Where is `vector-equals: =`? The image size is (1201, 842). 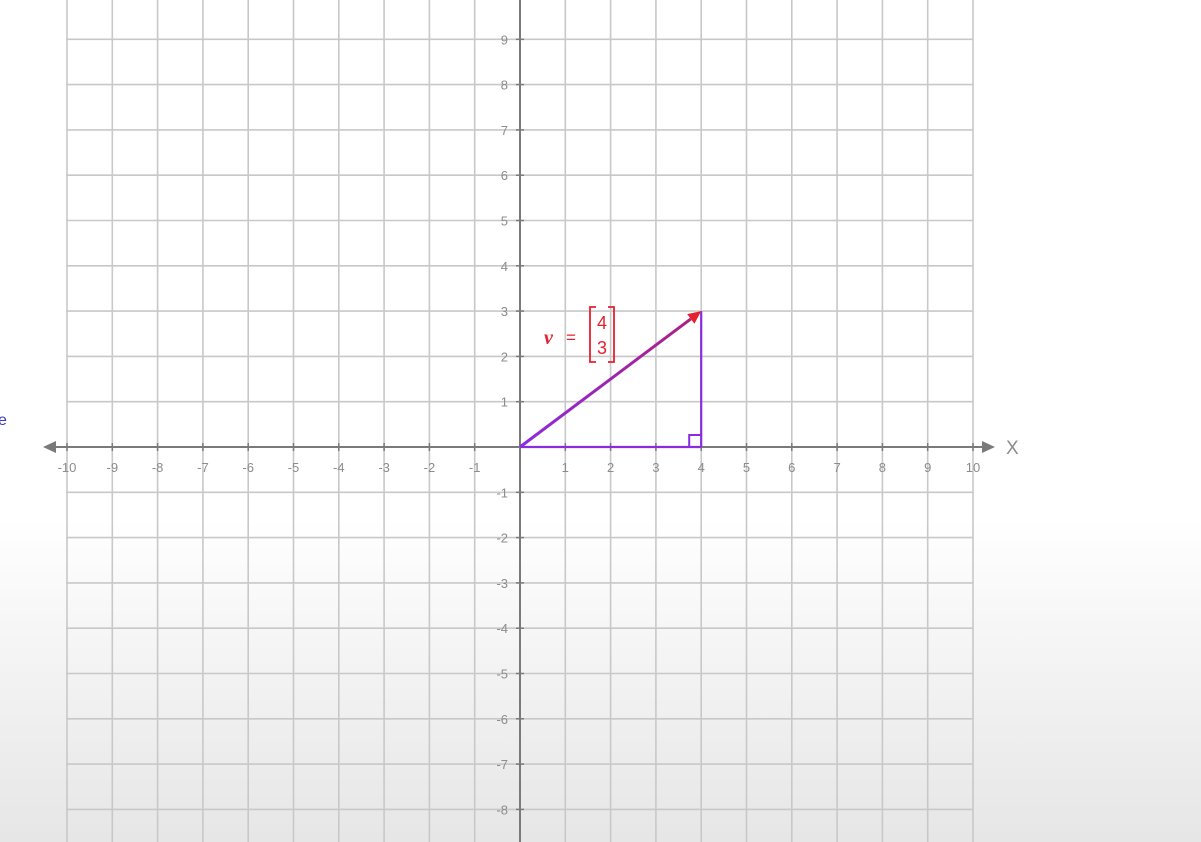
vector-equals: = is located at coordinates (571, 337).